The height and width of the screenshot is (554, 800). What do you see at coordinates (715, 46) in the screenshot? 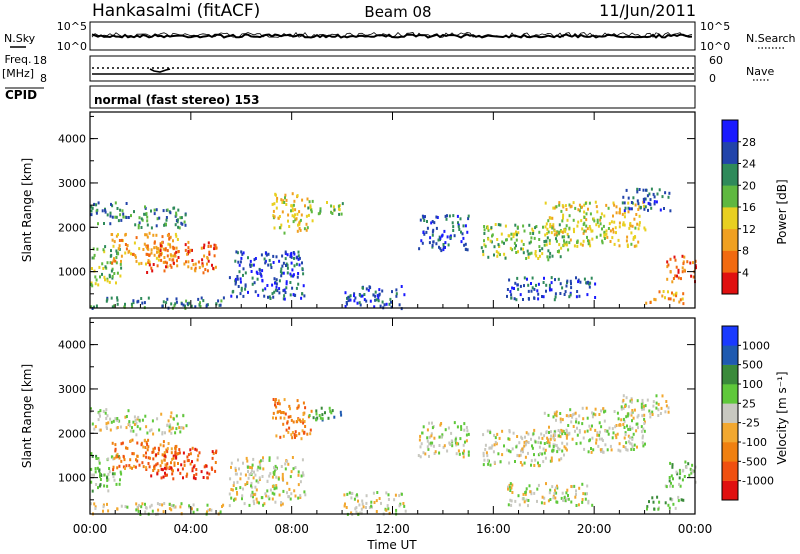
I see `search-tick-bottom: 10^0` at bounding box center [715, 46].